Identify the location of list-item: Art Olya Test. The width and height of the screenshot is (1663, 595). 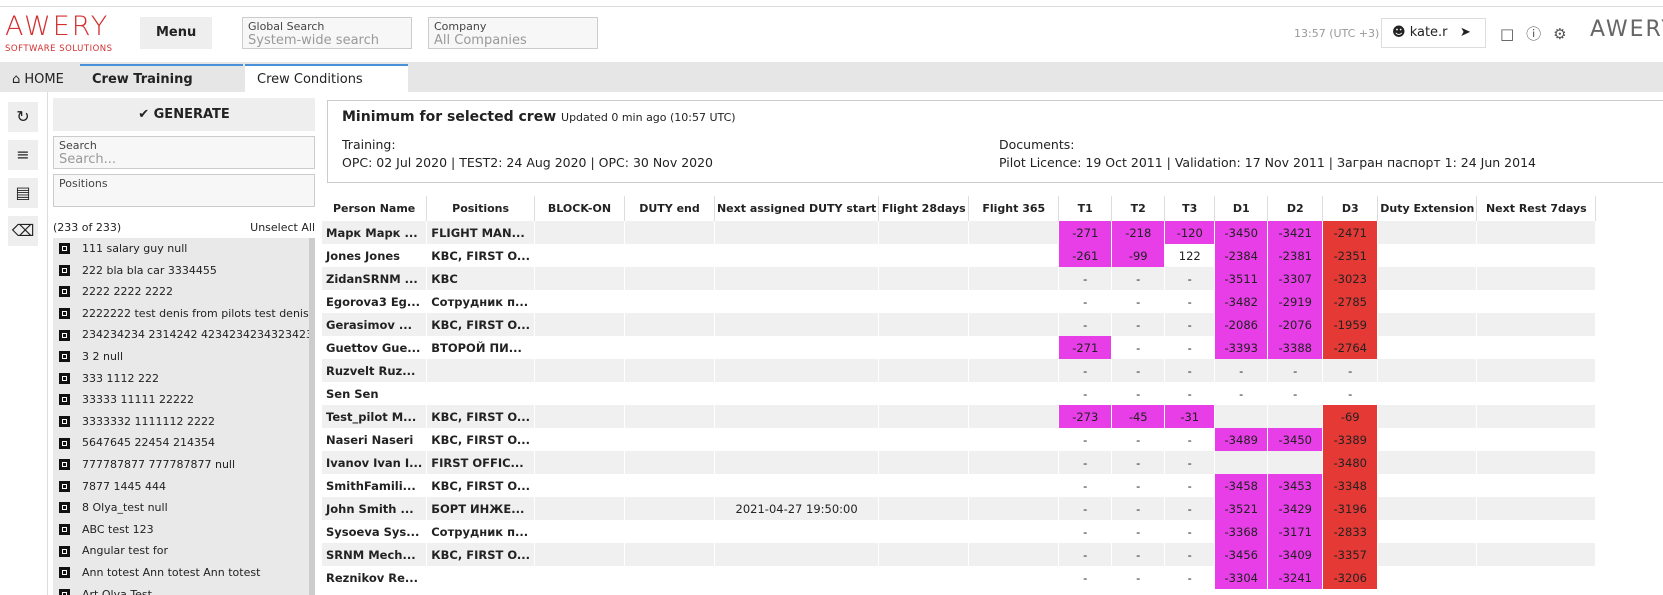
(184, 589).